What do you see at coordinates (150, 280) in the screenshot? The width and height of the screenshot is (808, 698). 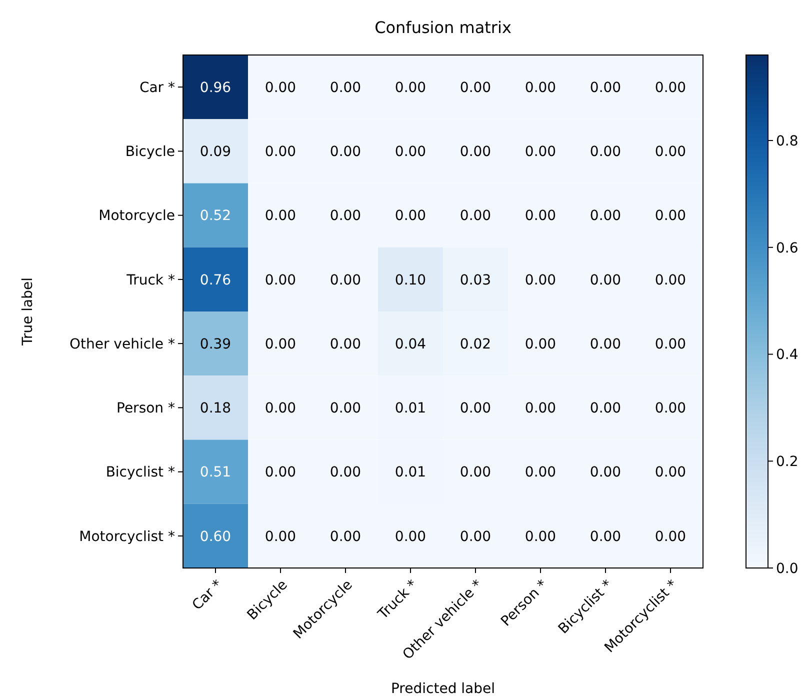 I see `y-tick-label: Truck *` at bounding box center [150, 280].